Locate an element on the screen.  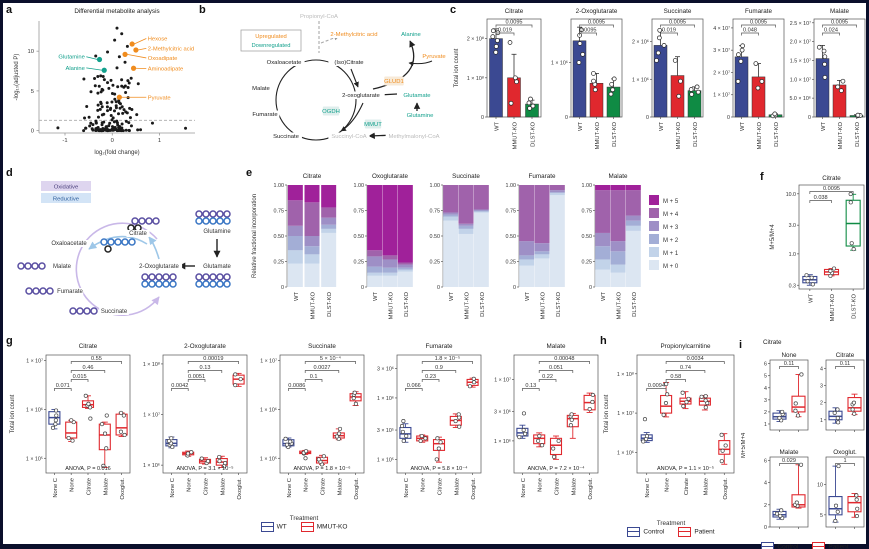
panel-letter-f: f is located at coordinates (762, 177).